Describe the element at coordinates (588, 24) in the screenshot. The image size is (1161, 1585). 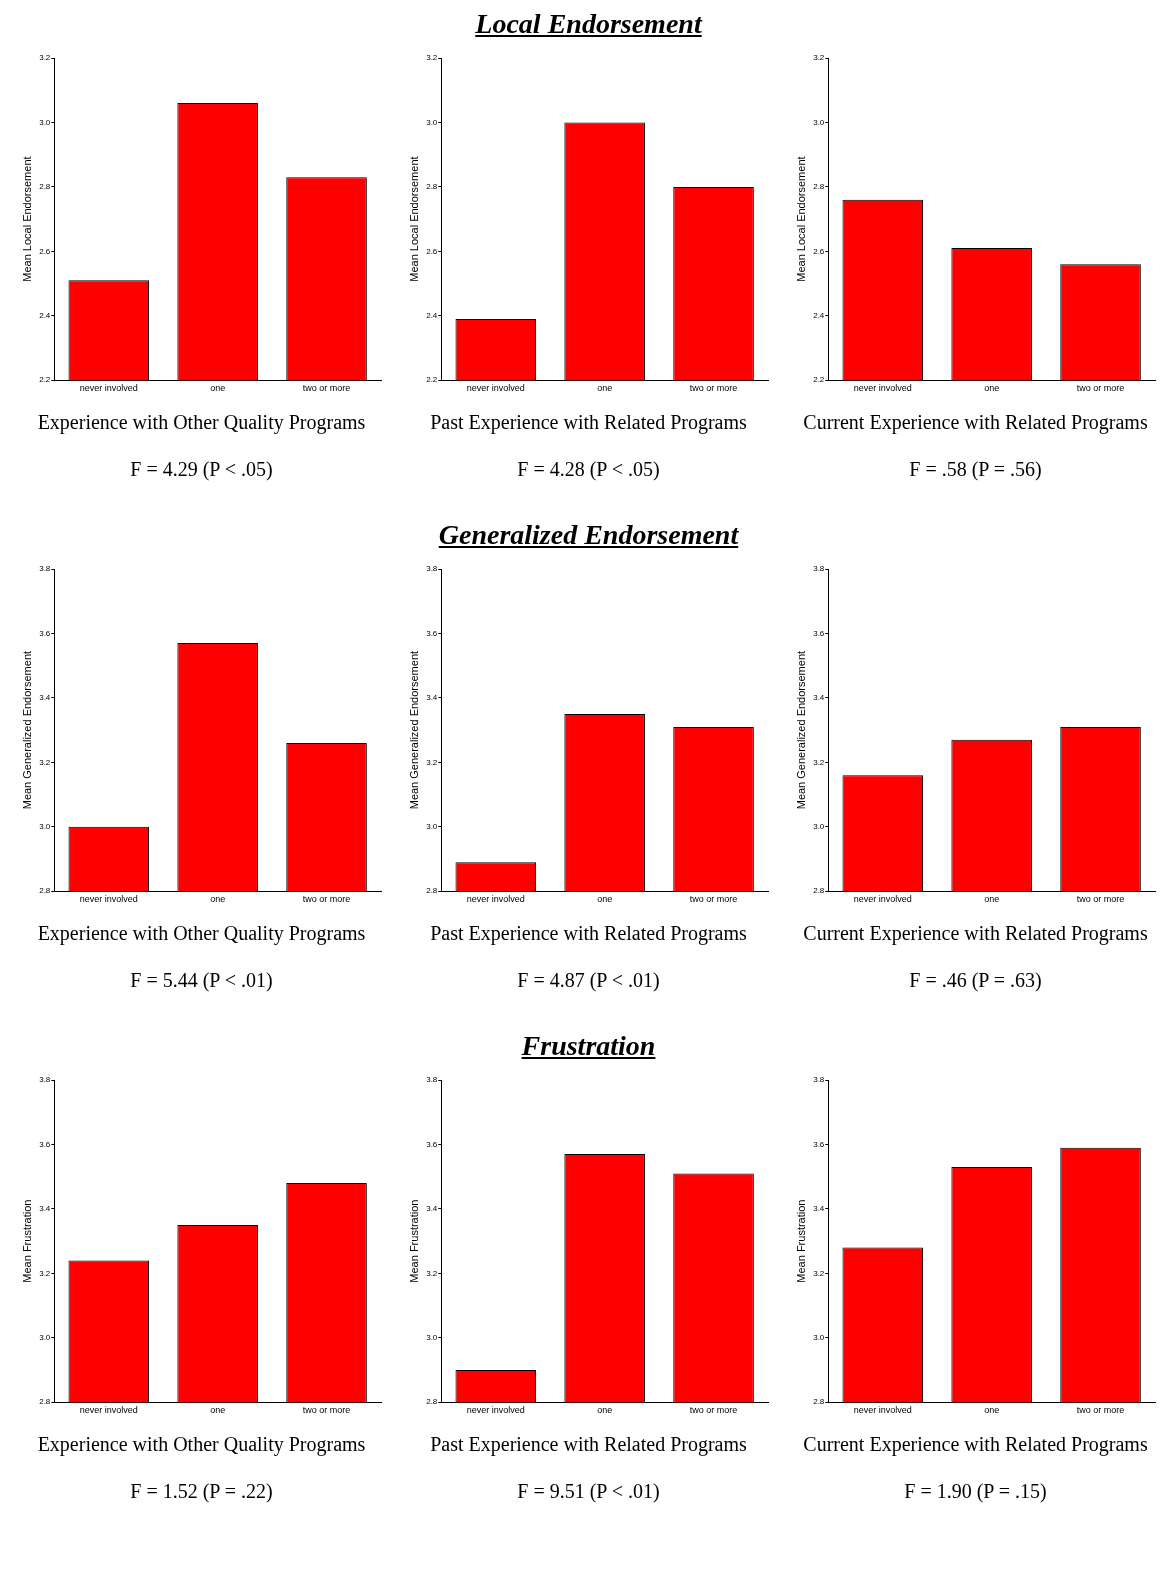
I see `chart-title: Local Endorsement` at that location.